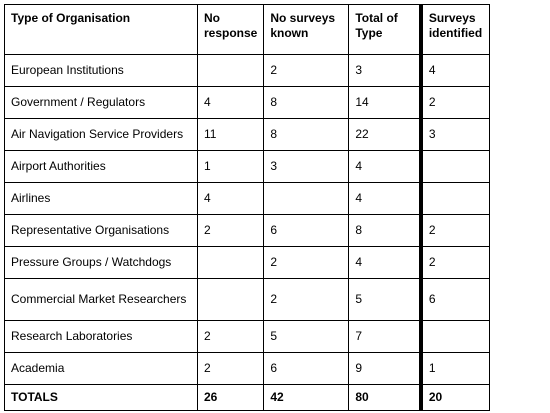 This screenshot has width=550, height=413. I want to click on organisation-cell: Commercial Market Researchers, so click(101, 299).